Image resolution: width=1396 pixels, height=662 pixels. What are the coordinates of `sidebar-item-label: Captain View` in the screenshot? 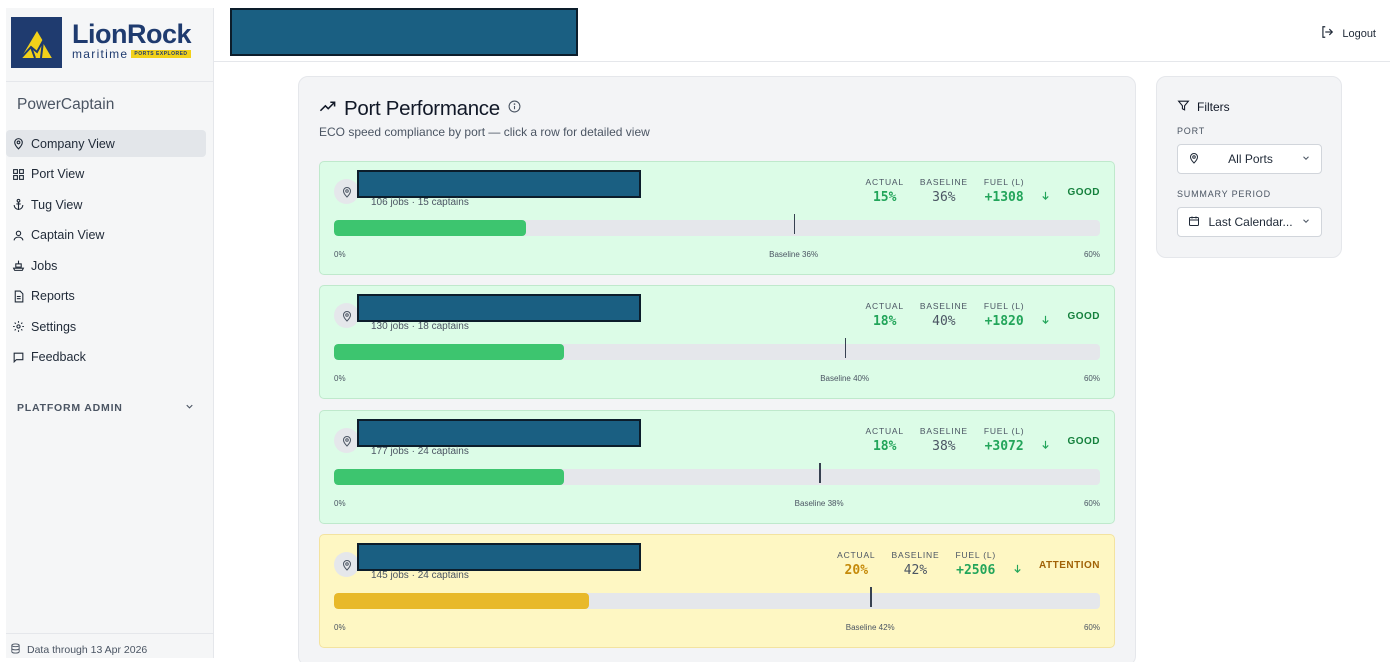 It's located at (68, 235).